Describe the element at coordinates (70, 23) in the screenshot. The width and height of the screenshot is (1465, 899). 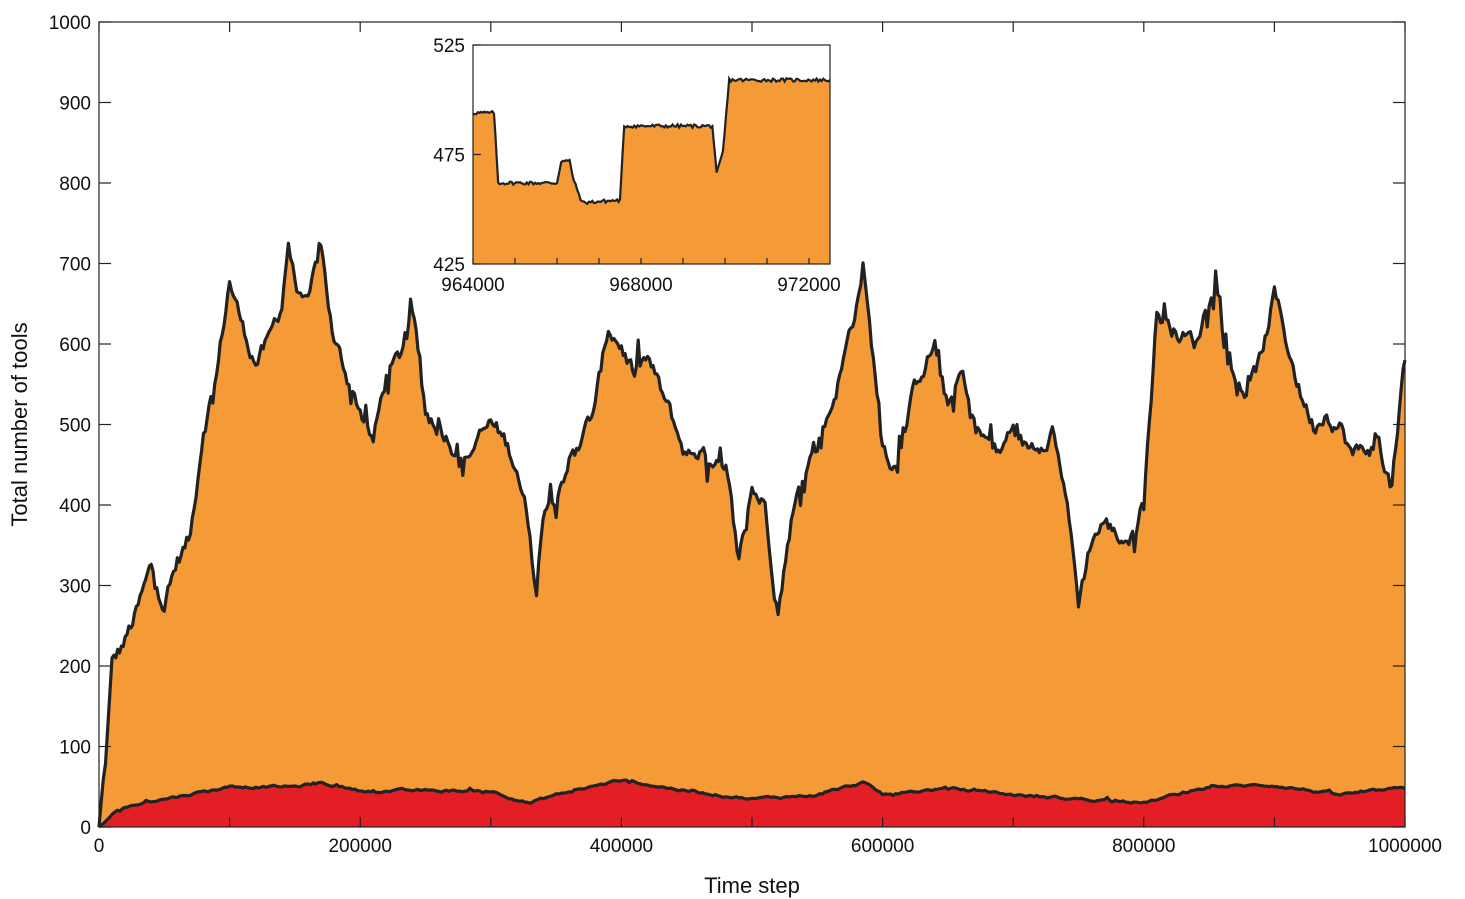
I see `y-tick-label: 1000` at that location.